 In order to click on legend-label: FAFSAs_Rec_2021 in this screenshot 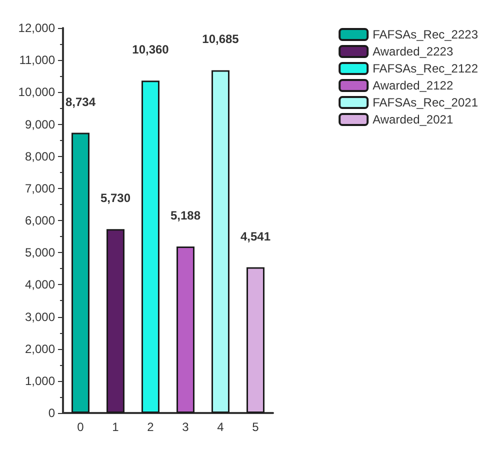, I will do `click(425, 103)`.